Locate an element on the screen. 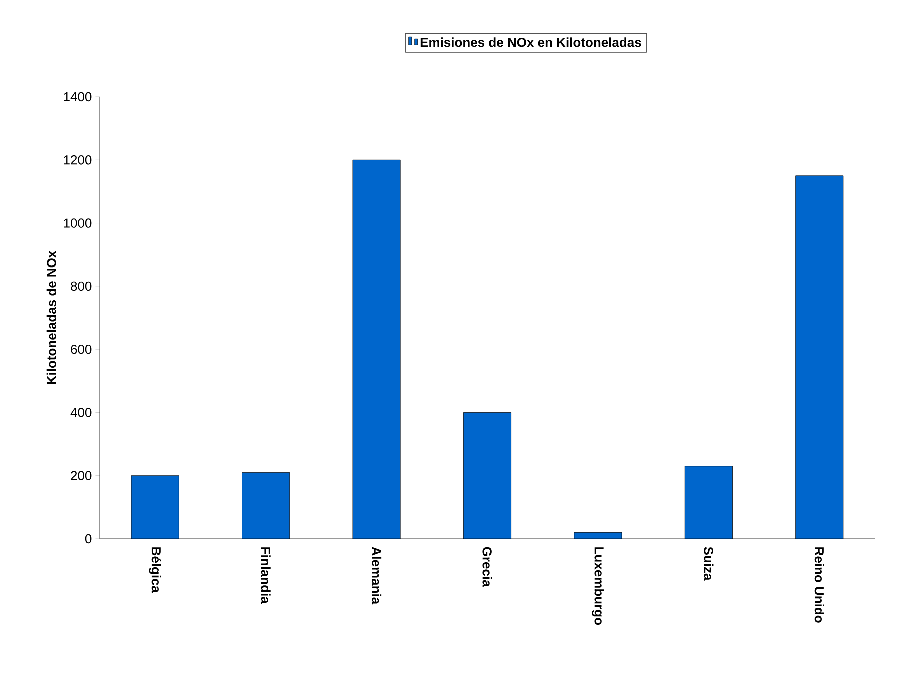 The height and width of the screenshot is (675, 897). y-tick-label: 200 is located at coordinates (81, 475).